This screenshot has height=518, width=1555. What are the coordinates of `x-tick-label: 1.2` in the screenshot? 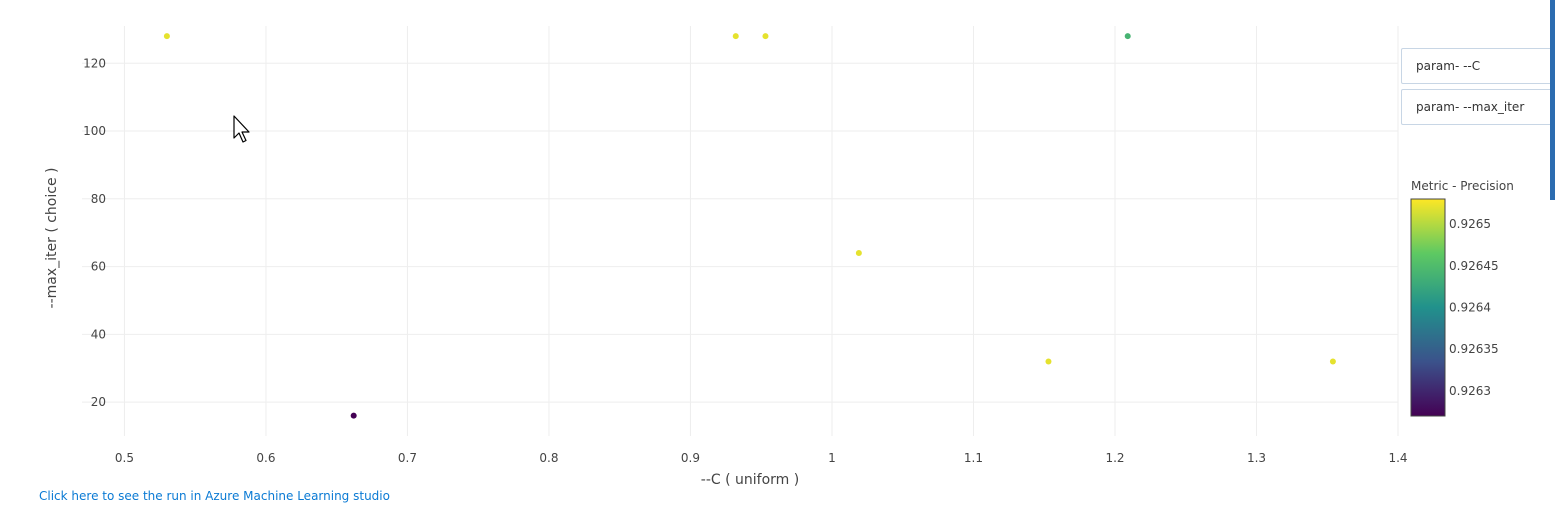 It's located at (1114, 458).